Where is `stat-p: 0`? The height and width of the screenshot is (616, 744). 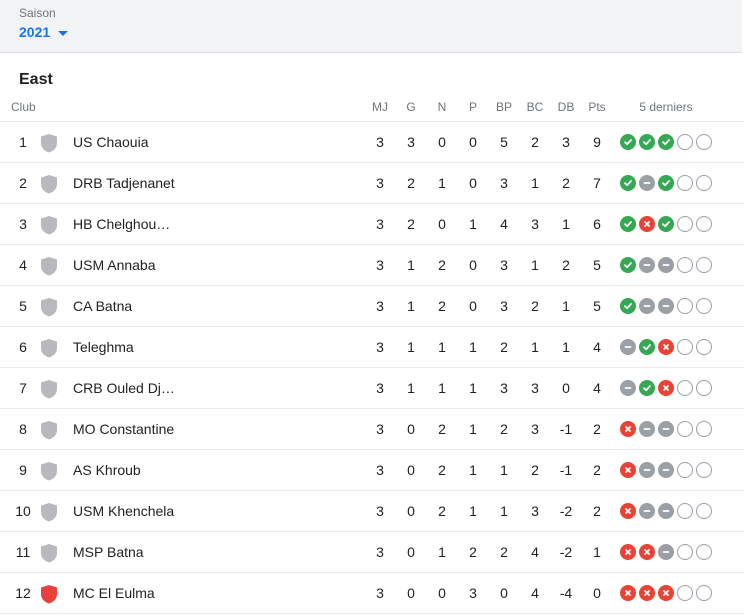 stat-p: 0 is located at coordinates (473, 306).